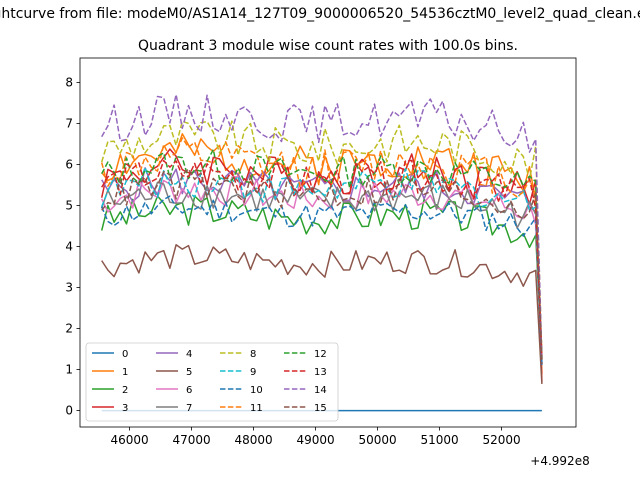 This screenshot has width=640, height=480. Describe the element at coordinates (69, 165) in the screenshot. I see `y-tick-label: 6` at that location.